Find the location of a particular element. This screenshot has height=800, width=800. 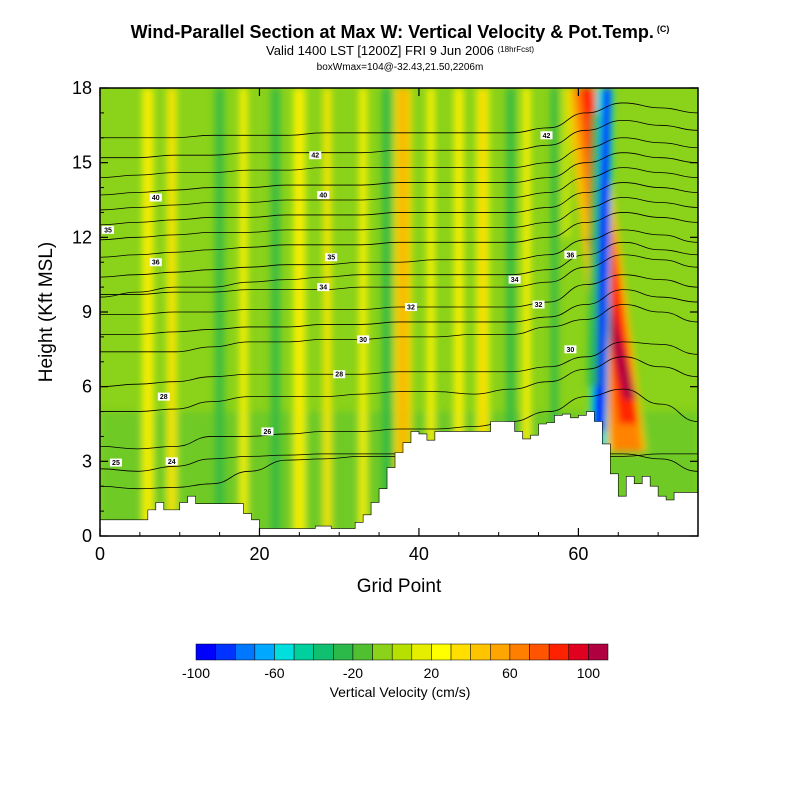

title-mark: (C) is located at coordinates (663, 29).